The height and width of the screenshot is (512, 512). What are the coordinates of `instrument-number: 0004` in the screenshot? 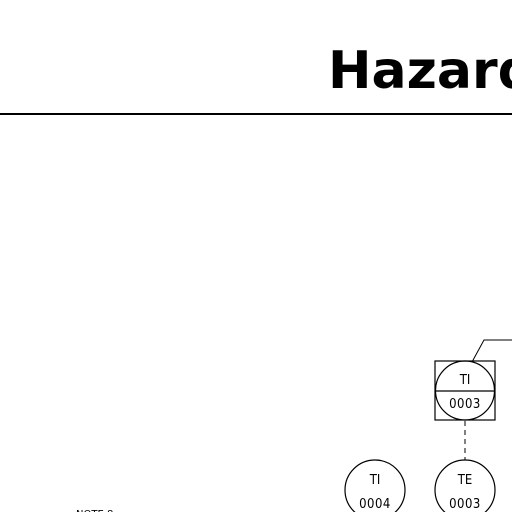 It's located at (375, 504).